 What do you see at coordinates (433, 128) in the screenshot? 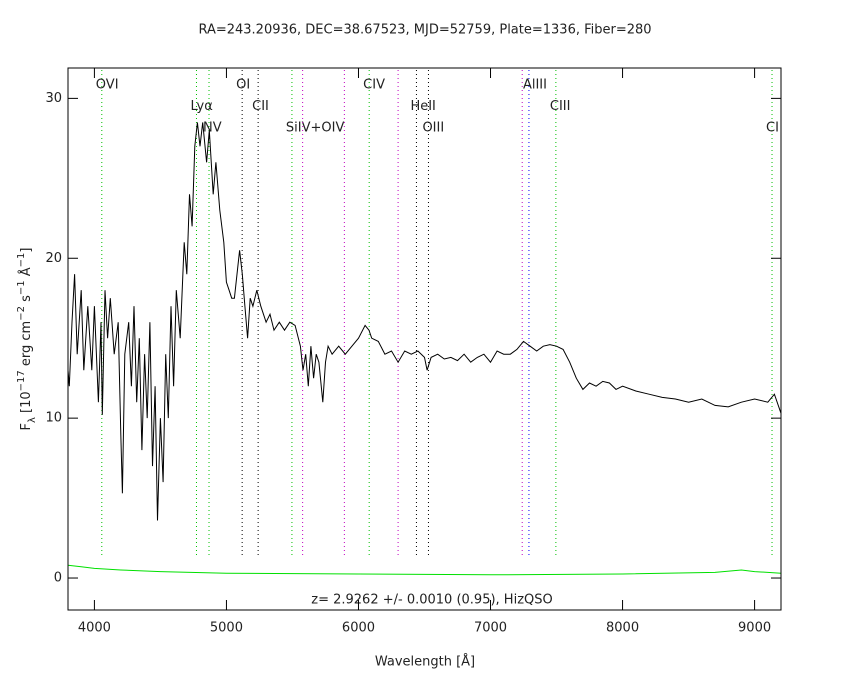
I see `line-label: OIII` at bounding box center [433, 128].